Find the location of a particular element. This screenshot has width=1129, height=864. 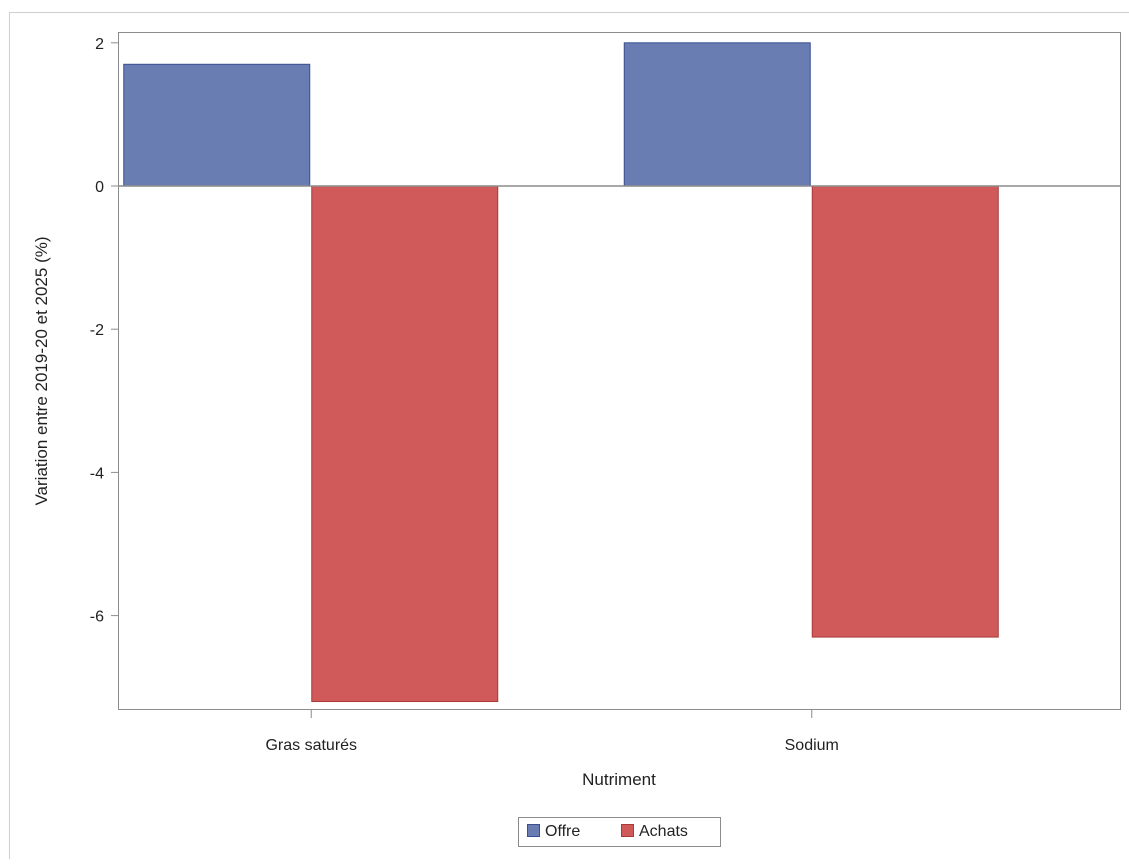

y-tick-label: -4 is located at coordinates (97, 473).